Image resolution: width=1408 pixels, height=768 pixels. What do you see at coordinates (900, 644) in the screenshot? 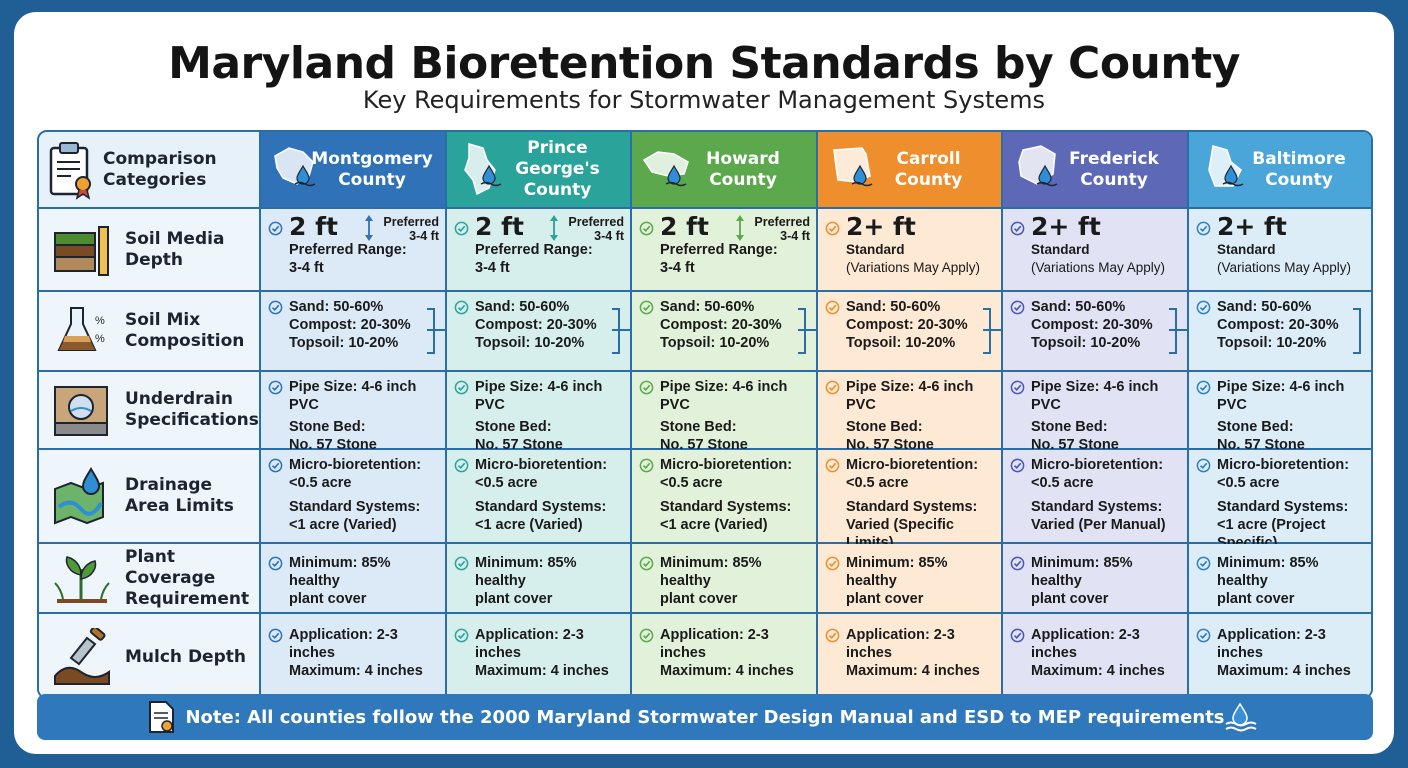
I see `mulch-application: Application: 2-3 inches` at bounding box center [900, 644].